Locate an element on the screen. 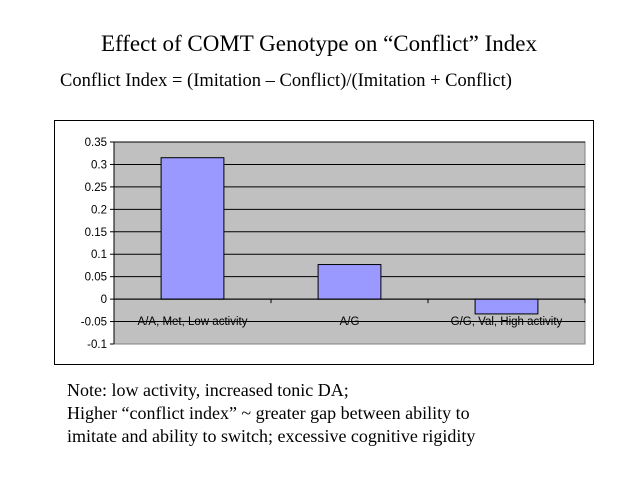 The image size is (638, 479). category-label: G/G, Val, High activity is located at coordinates (507, 322).